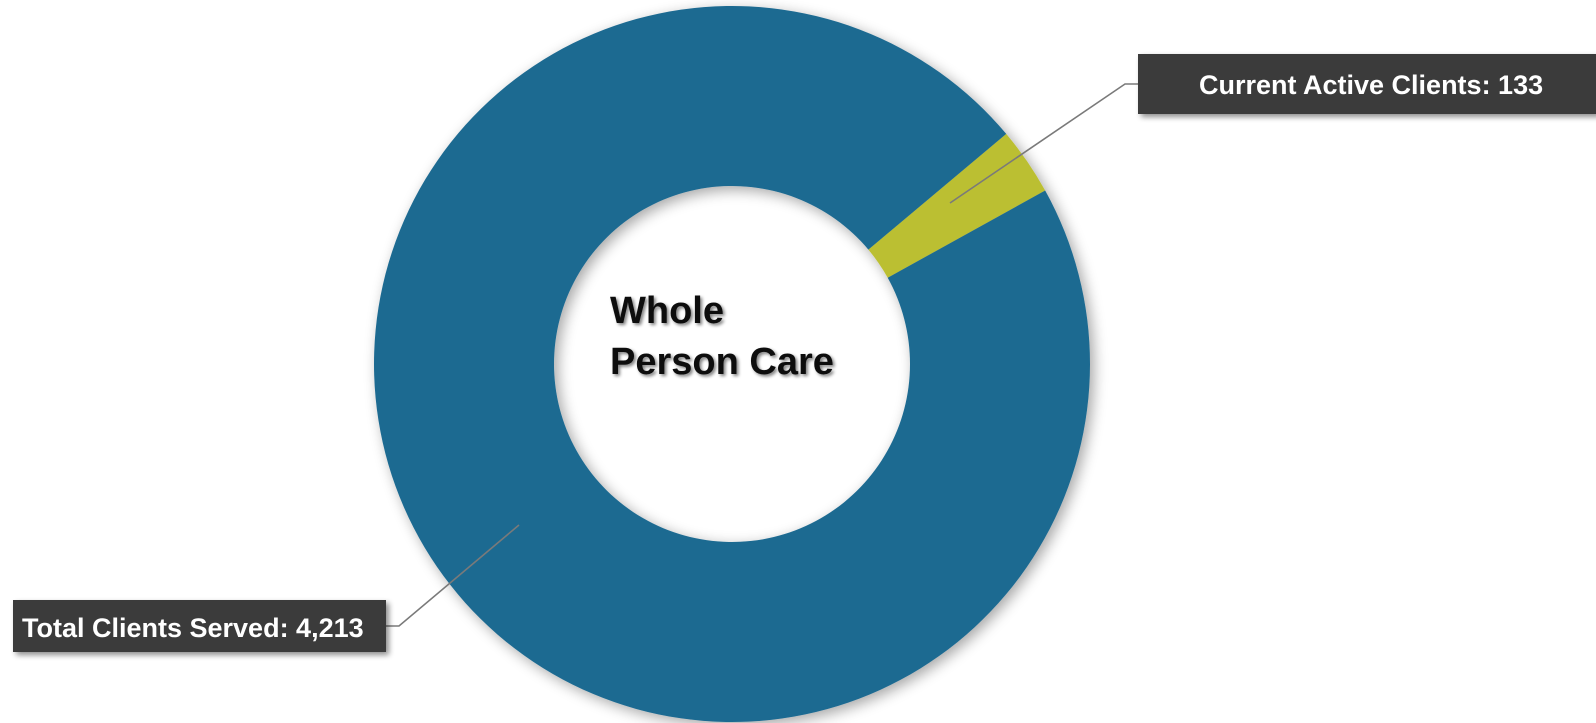  I want to click on center-label-line-2: Person Care, so click(722, 362).